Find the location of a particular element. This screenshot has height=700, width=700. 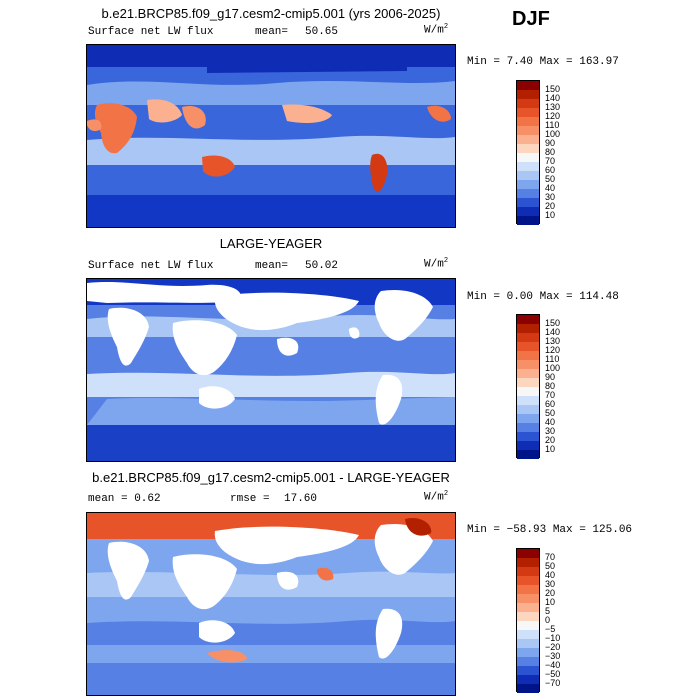

colorbar-tick-label: 5 is located at coordinates (548, 611).